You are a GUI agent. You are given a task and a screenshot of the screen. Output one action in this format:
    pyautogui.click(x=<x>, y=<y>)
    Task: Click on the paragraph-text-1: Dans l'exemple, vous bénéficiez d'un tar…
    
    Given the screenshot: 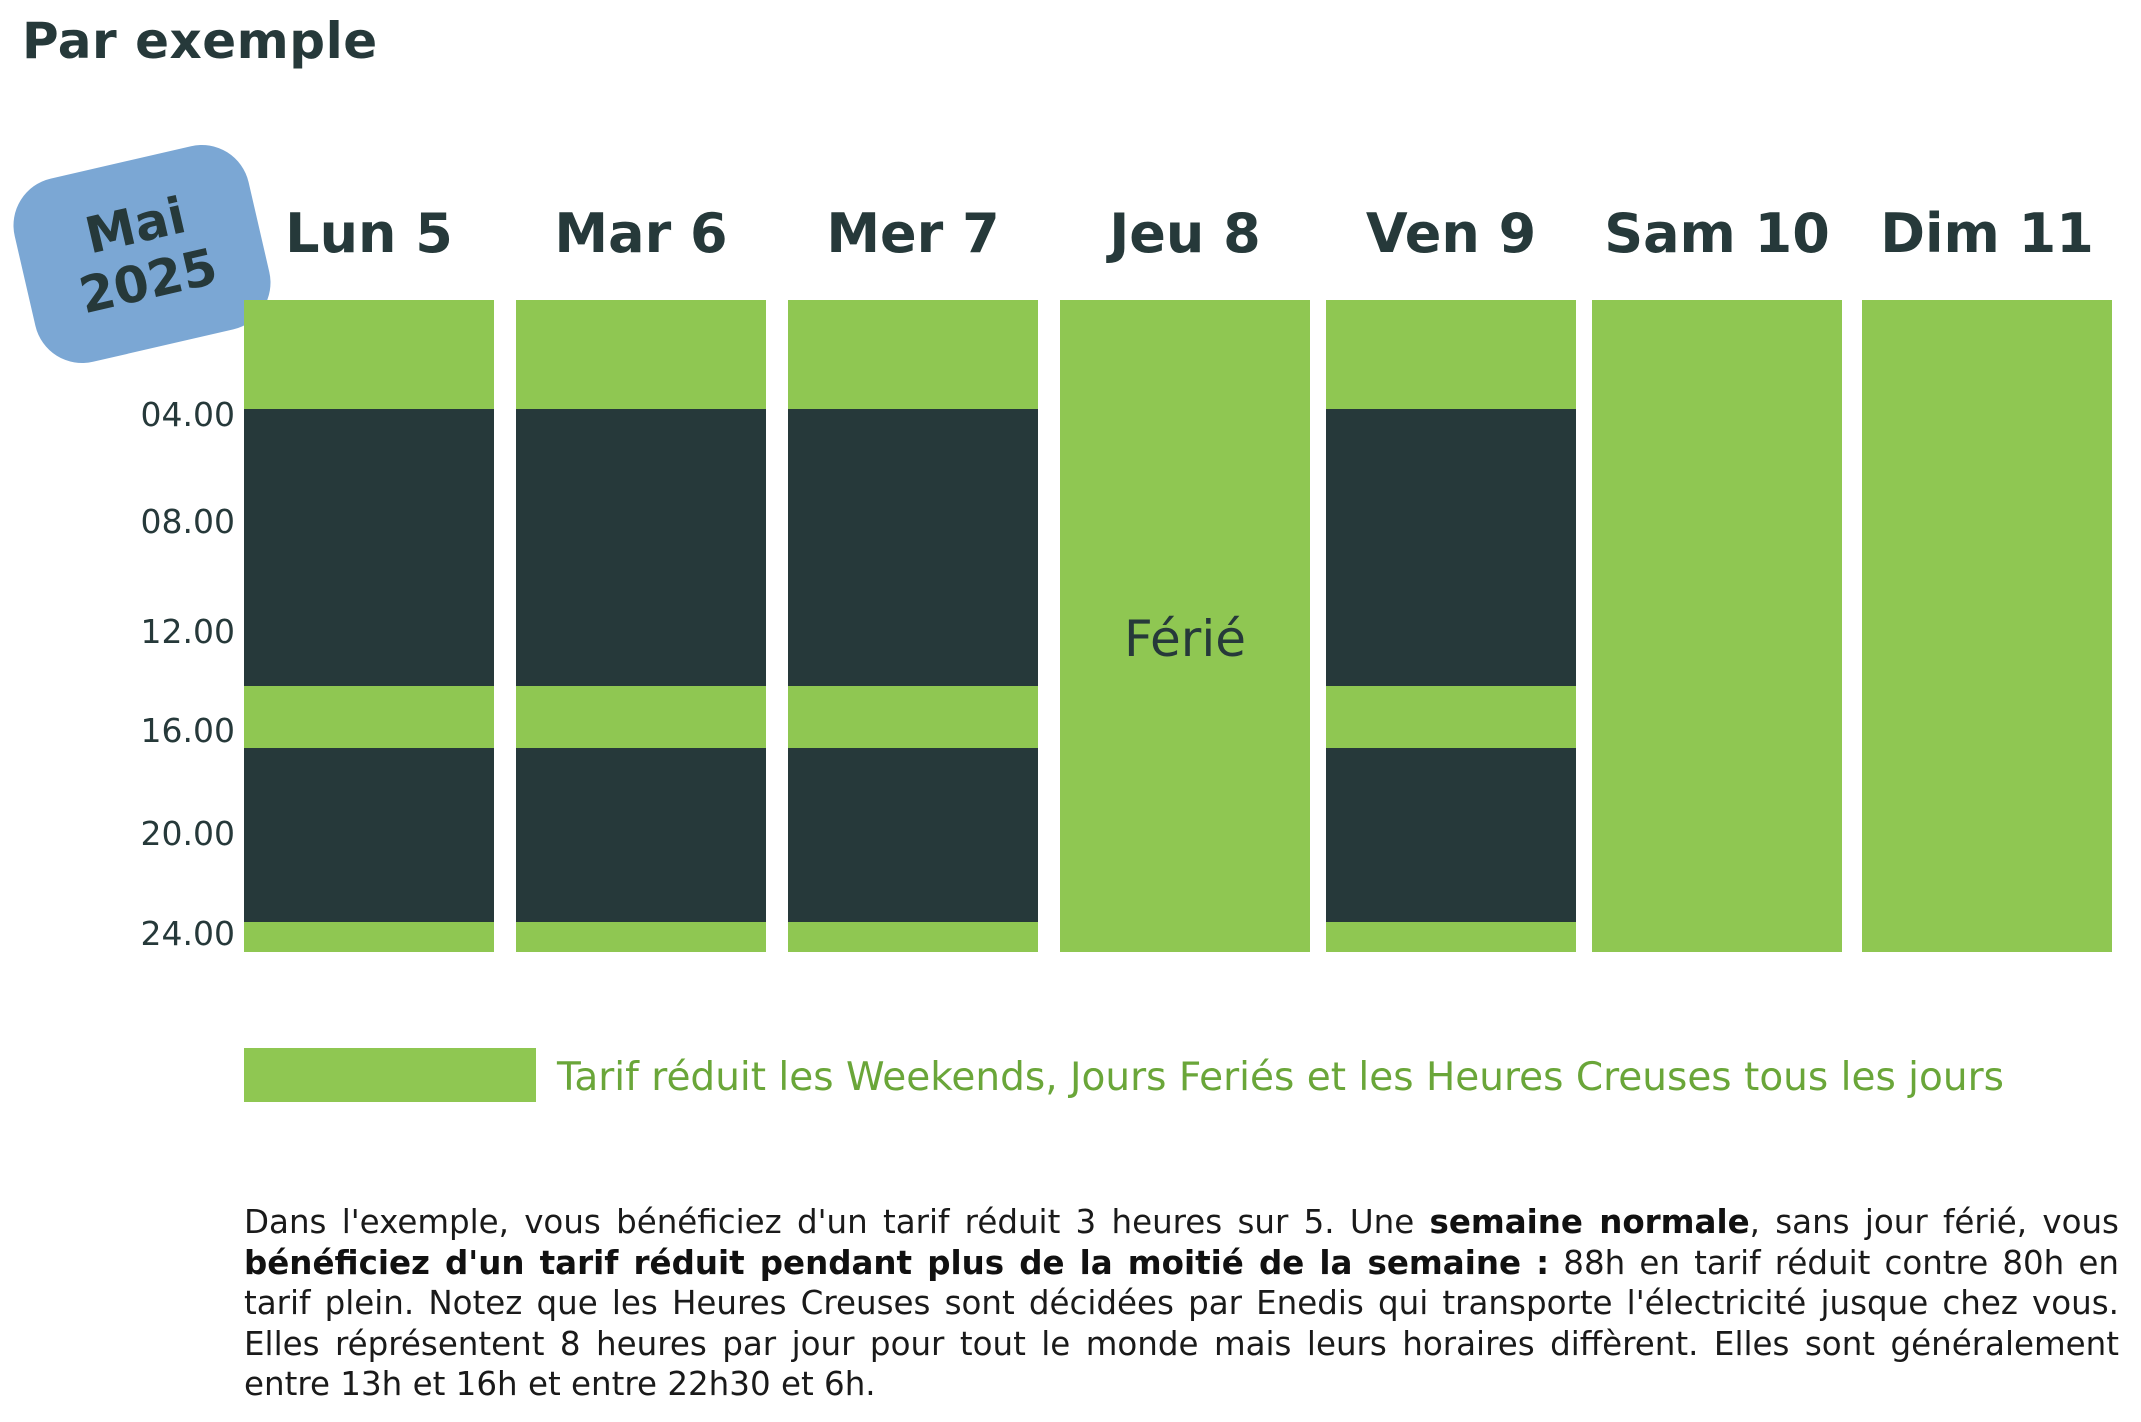 What is the action you would take?
    pyautogui.click(x=837, y=1222)
    